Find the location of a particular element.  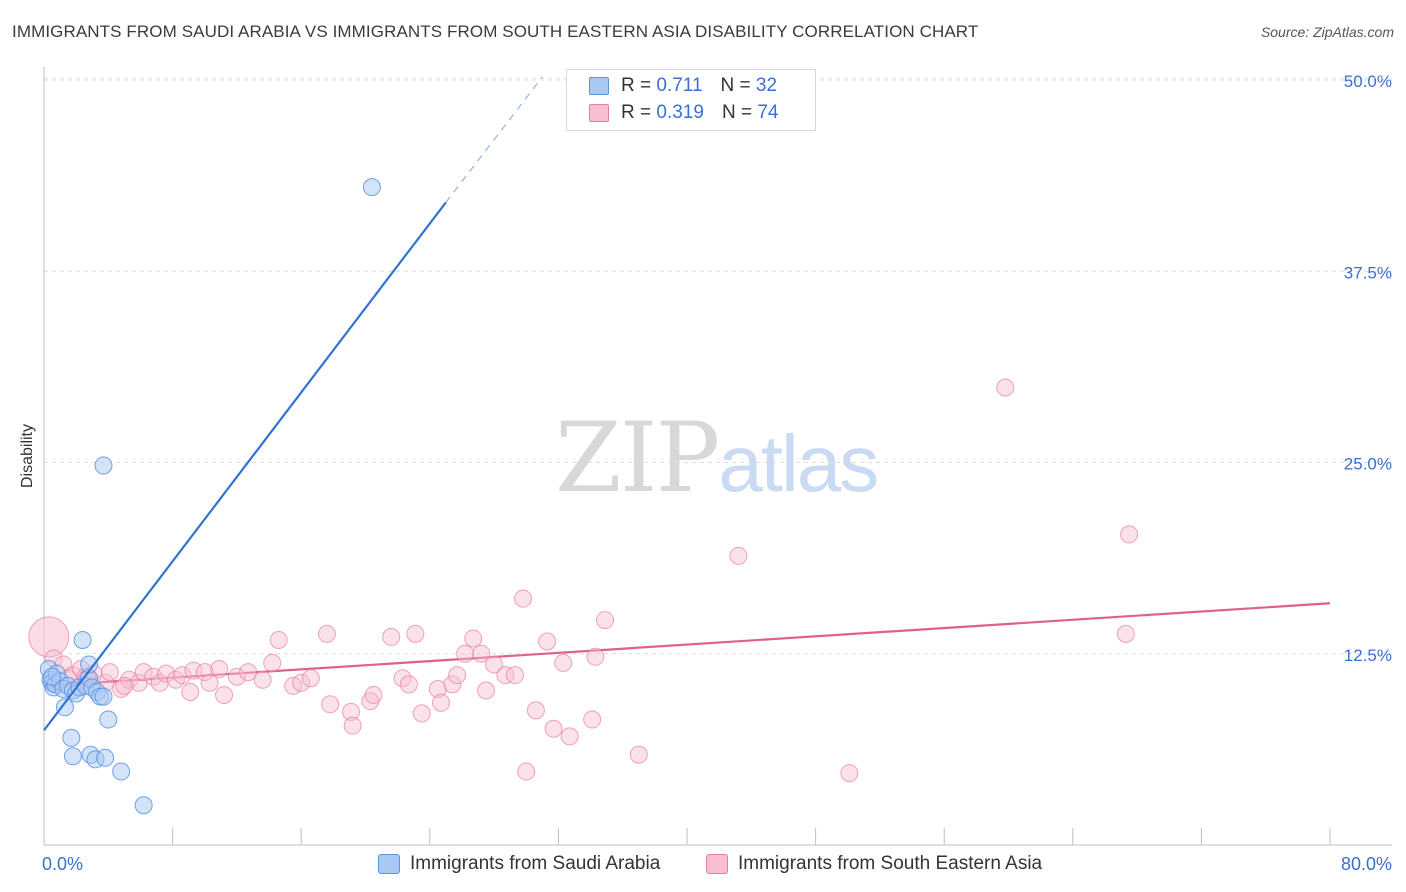

stats-legend-row-sea: R = 0.319 N = 74 is located at coordinates (683, 113).